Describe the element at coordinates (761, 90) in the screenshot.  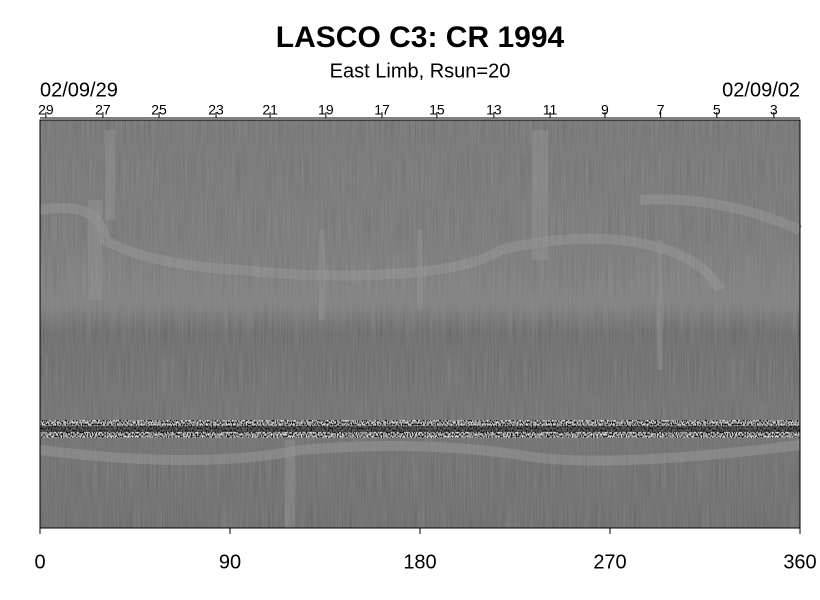
I see `end-date: 02/09/02` at that location.